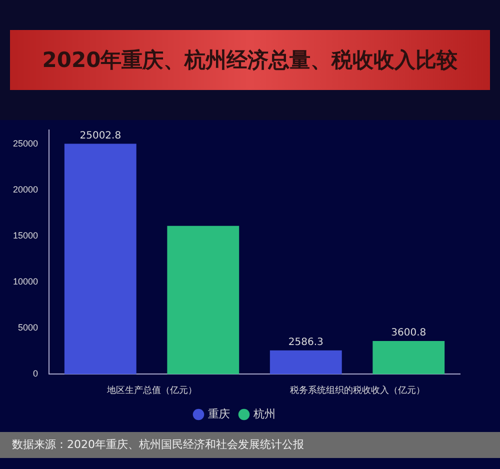 The image size is (500, 469). What do you see at coordinates (25, 143) in the screenshot?
I see `y-tick-label: 25000` at bounding box center [25, 143].